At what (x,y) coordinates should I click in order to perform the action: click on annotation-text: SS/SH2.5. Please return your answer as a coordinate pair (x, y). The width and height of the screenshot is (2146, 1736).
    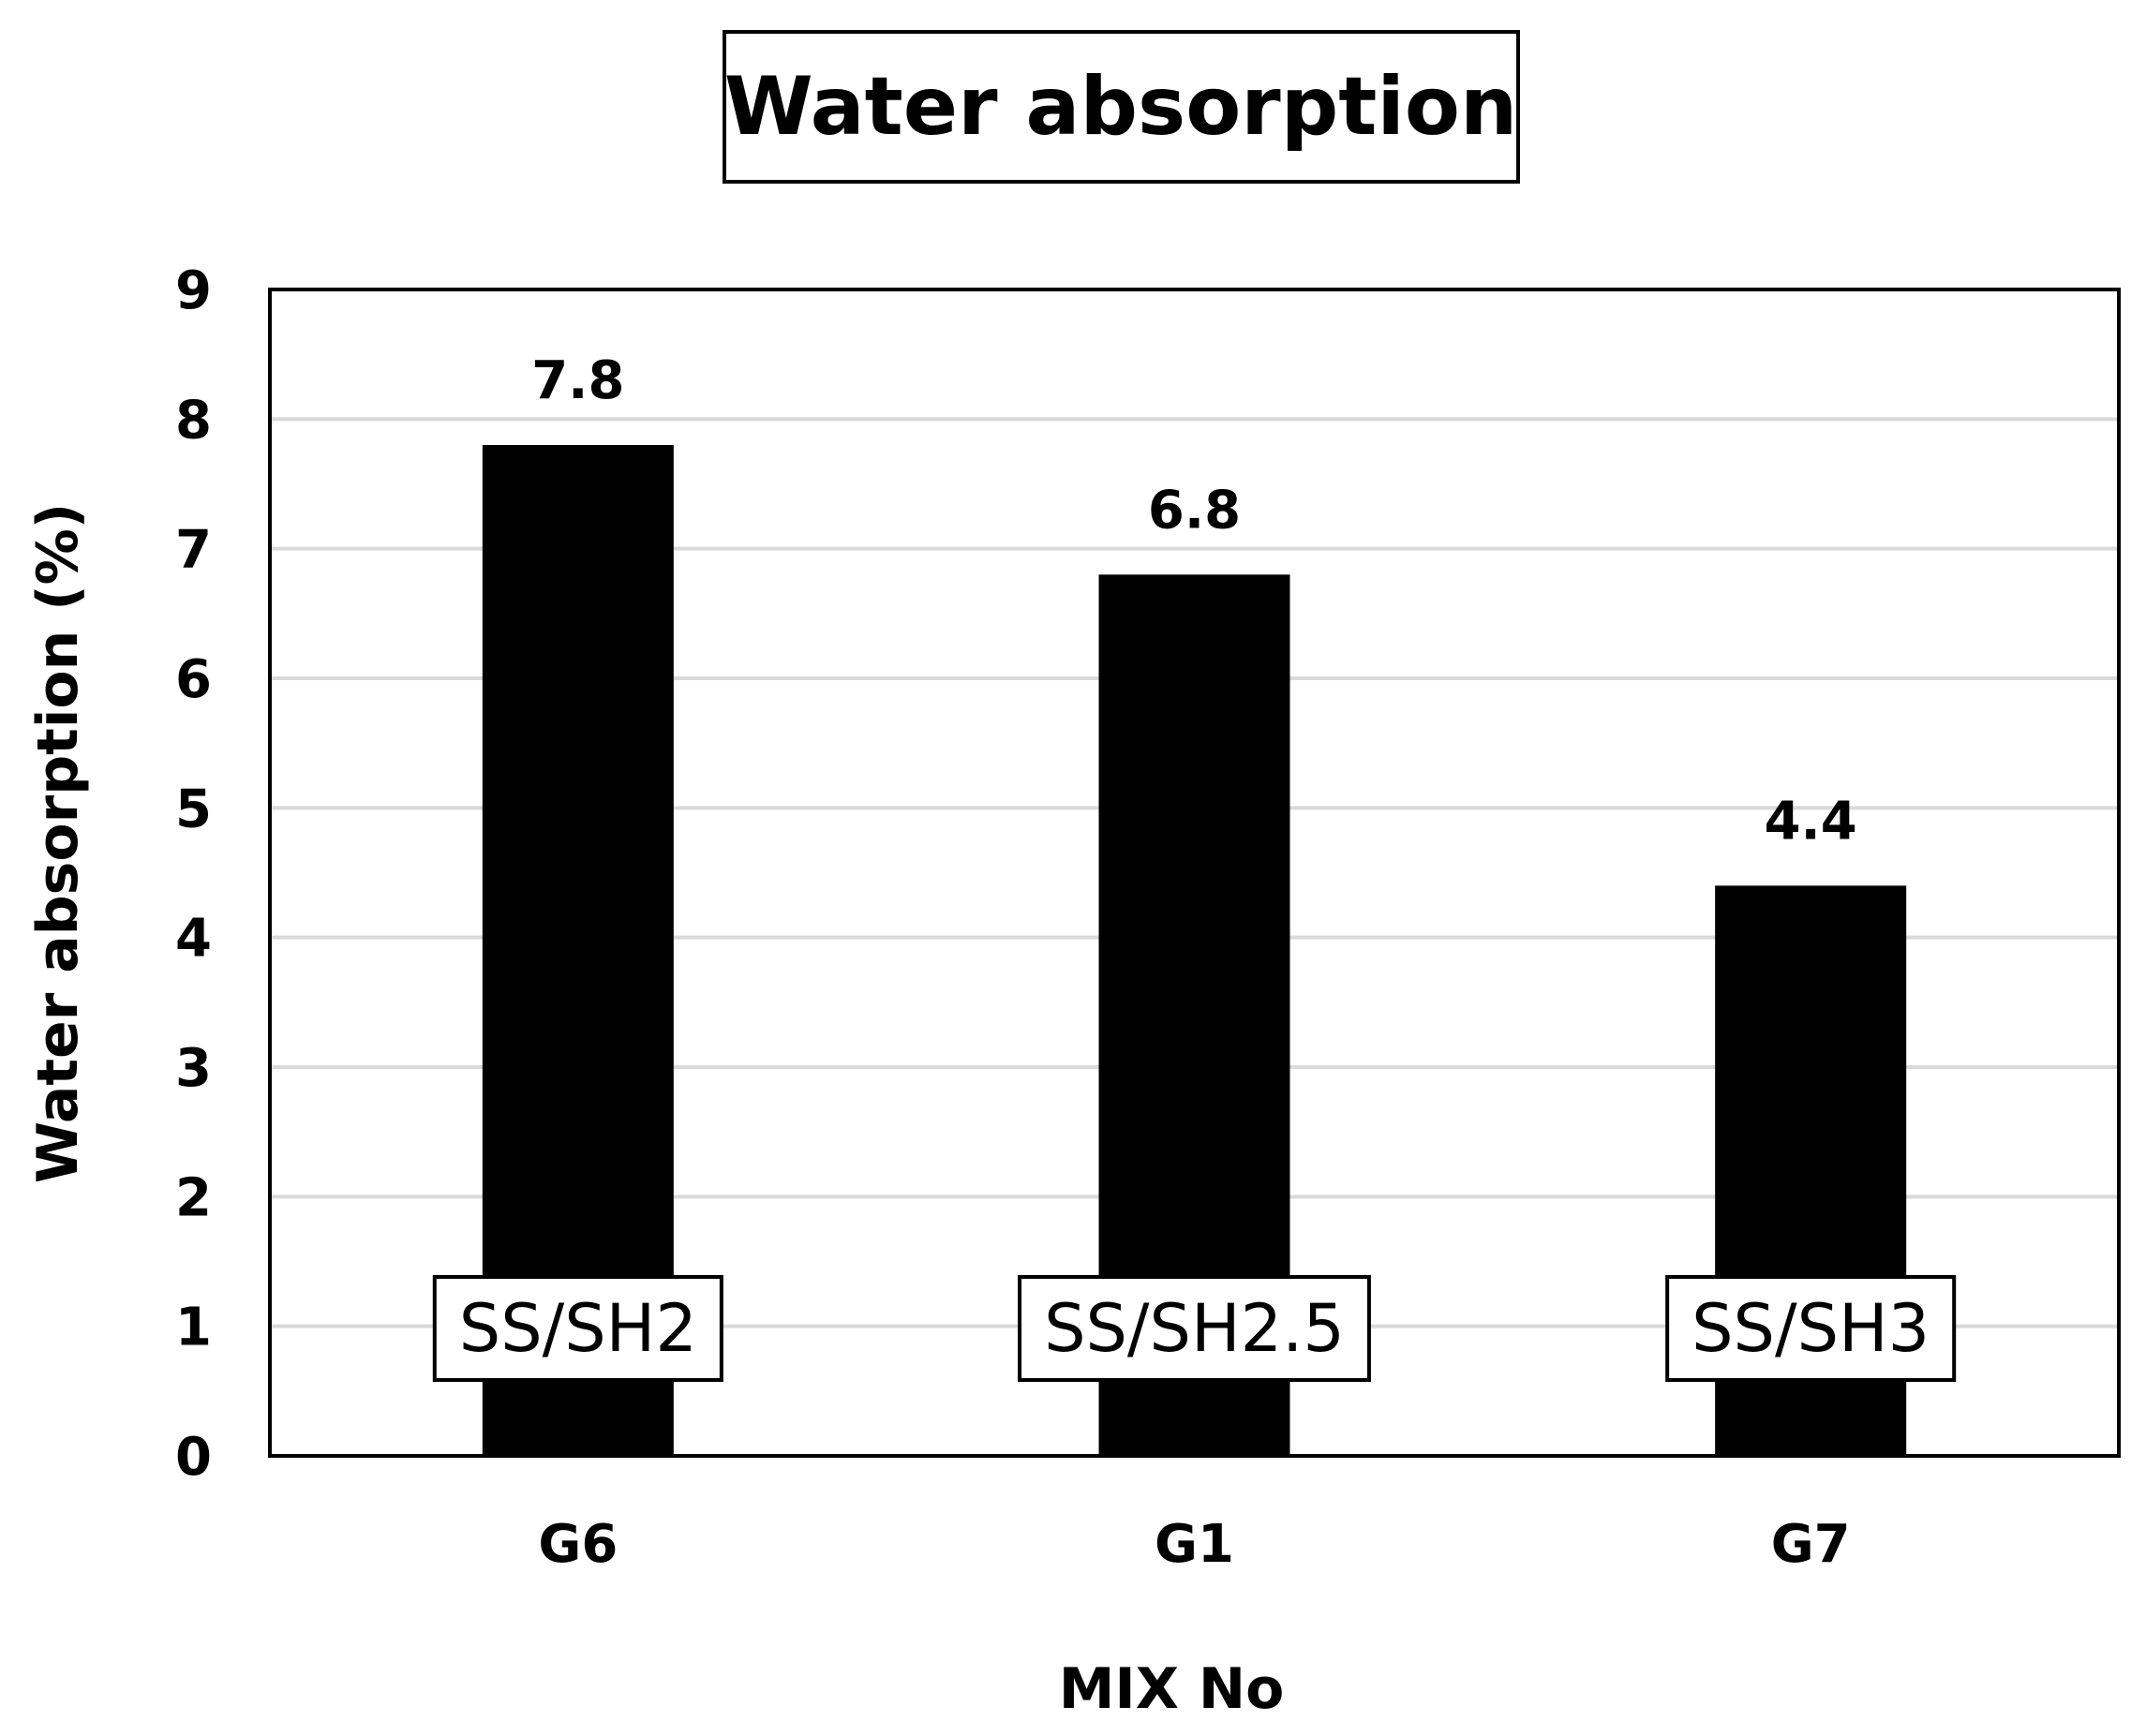
    Looking at the image, I should click on (1194, 1329).